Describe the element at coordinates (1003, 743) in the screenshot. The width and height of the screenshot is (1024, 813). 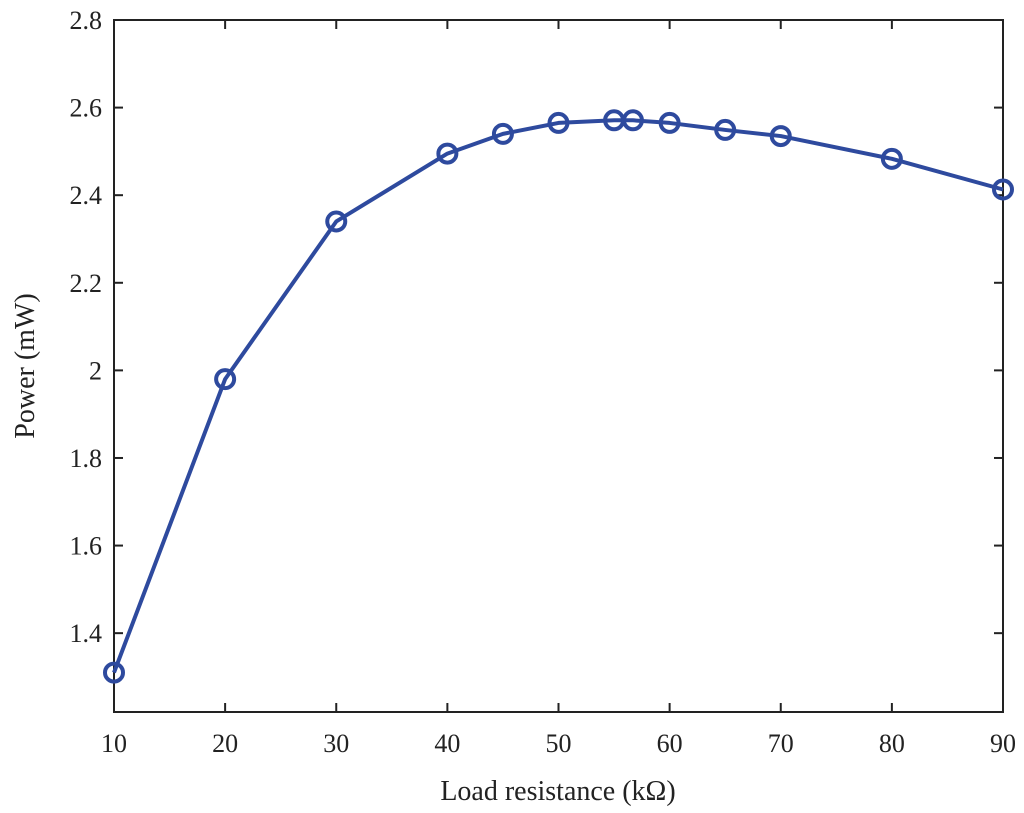
I see `x-tick-label: 90` at that location.